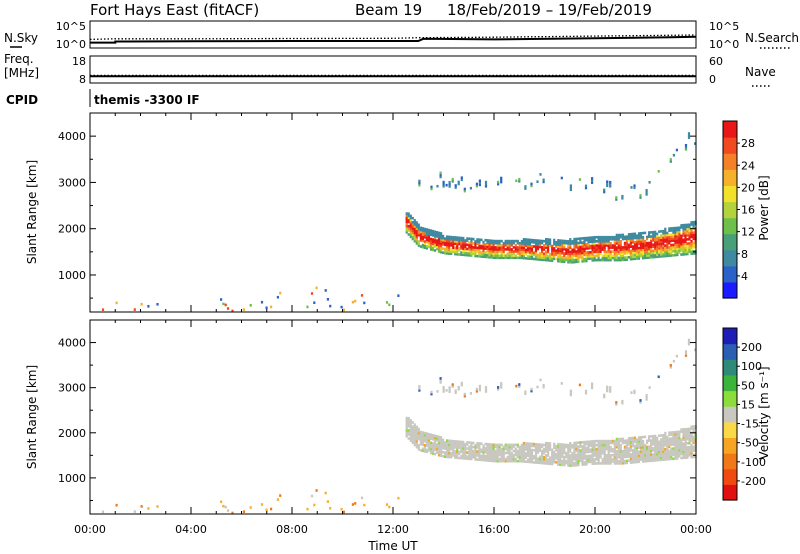 The height and width of the screenshot is (554, 800). I want to click on noise-panel-frame, so click(393, 34).